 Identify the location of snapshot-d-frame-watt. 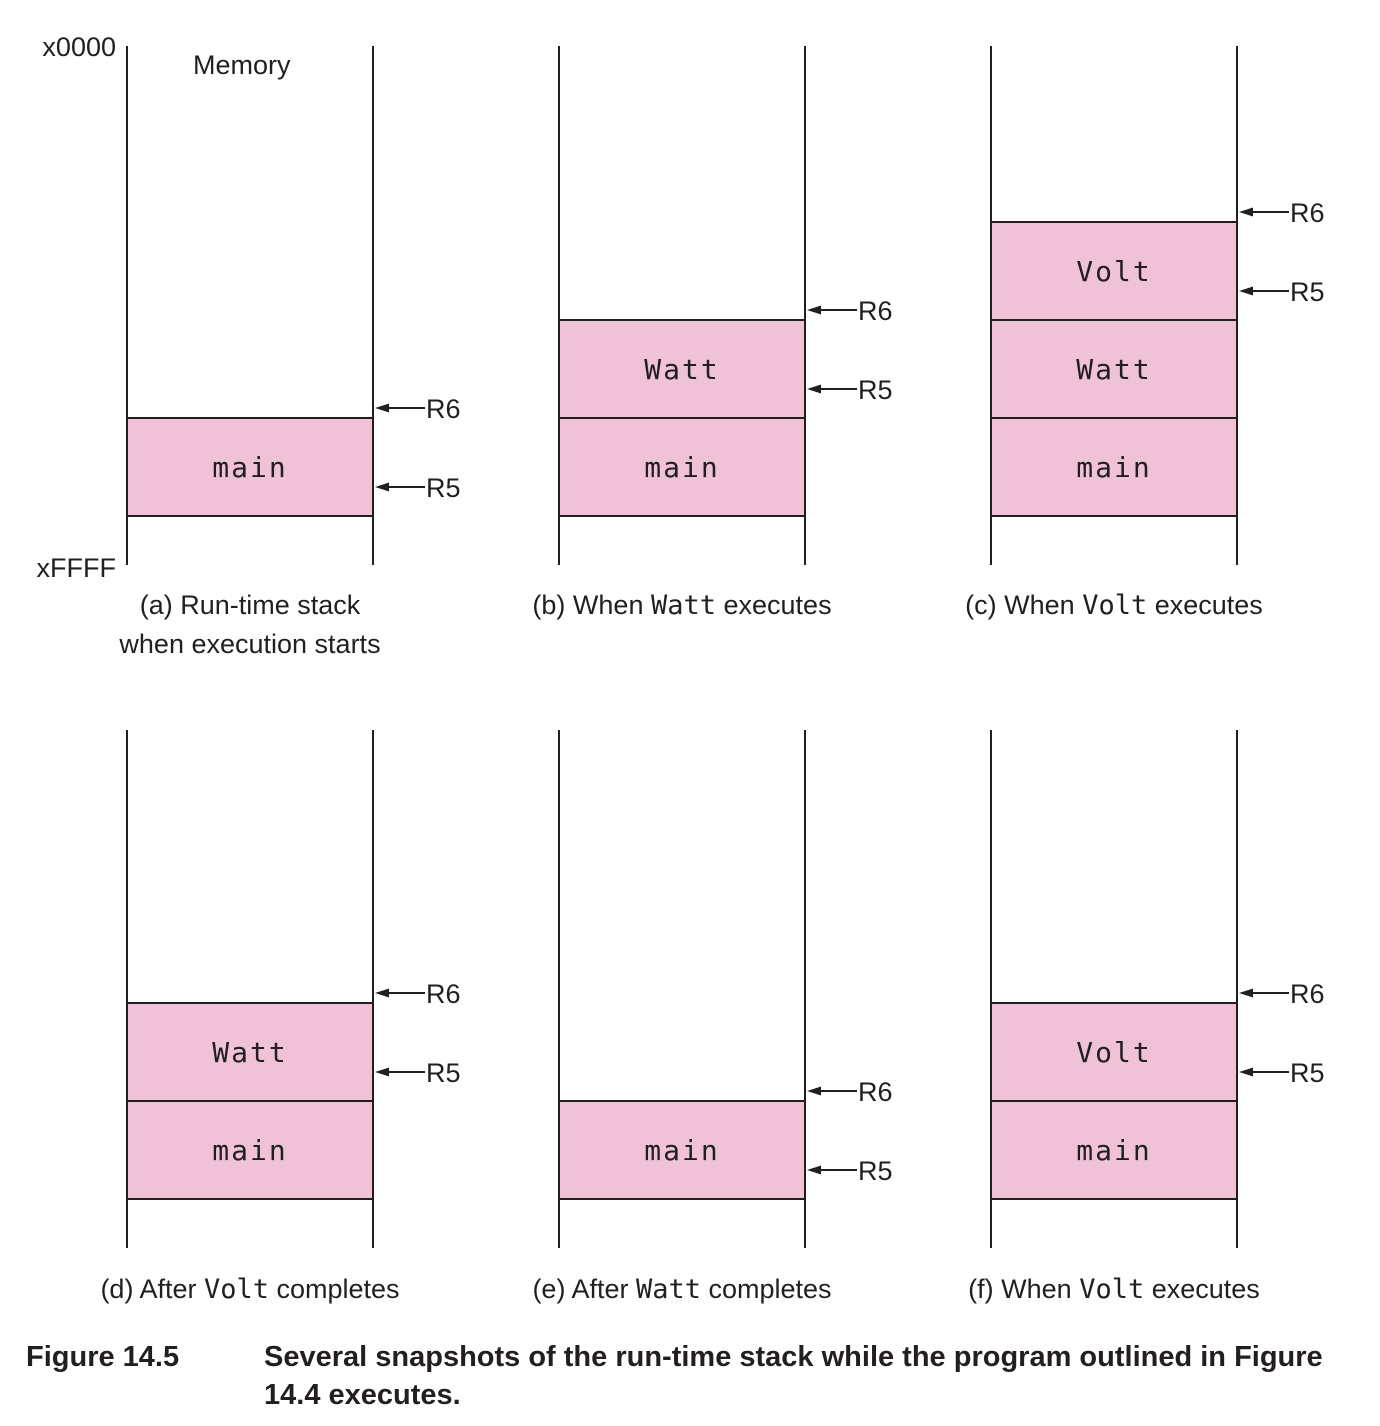
(250, 1052).